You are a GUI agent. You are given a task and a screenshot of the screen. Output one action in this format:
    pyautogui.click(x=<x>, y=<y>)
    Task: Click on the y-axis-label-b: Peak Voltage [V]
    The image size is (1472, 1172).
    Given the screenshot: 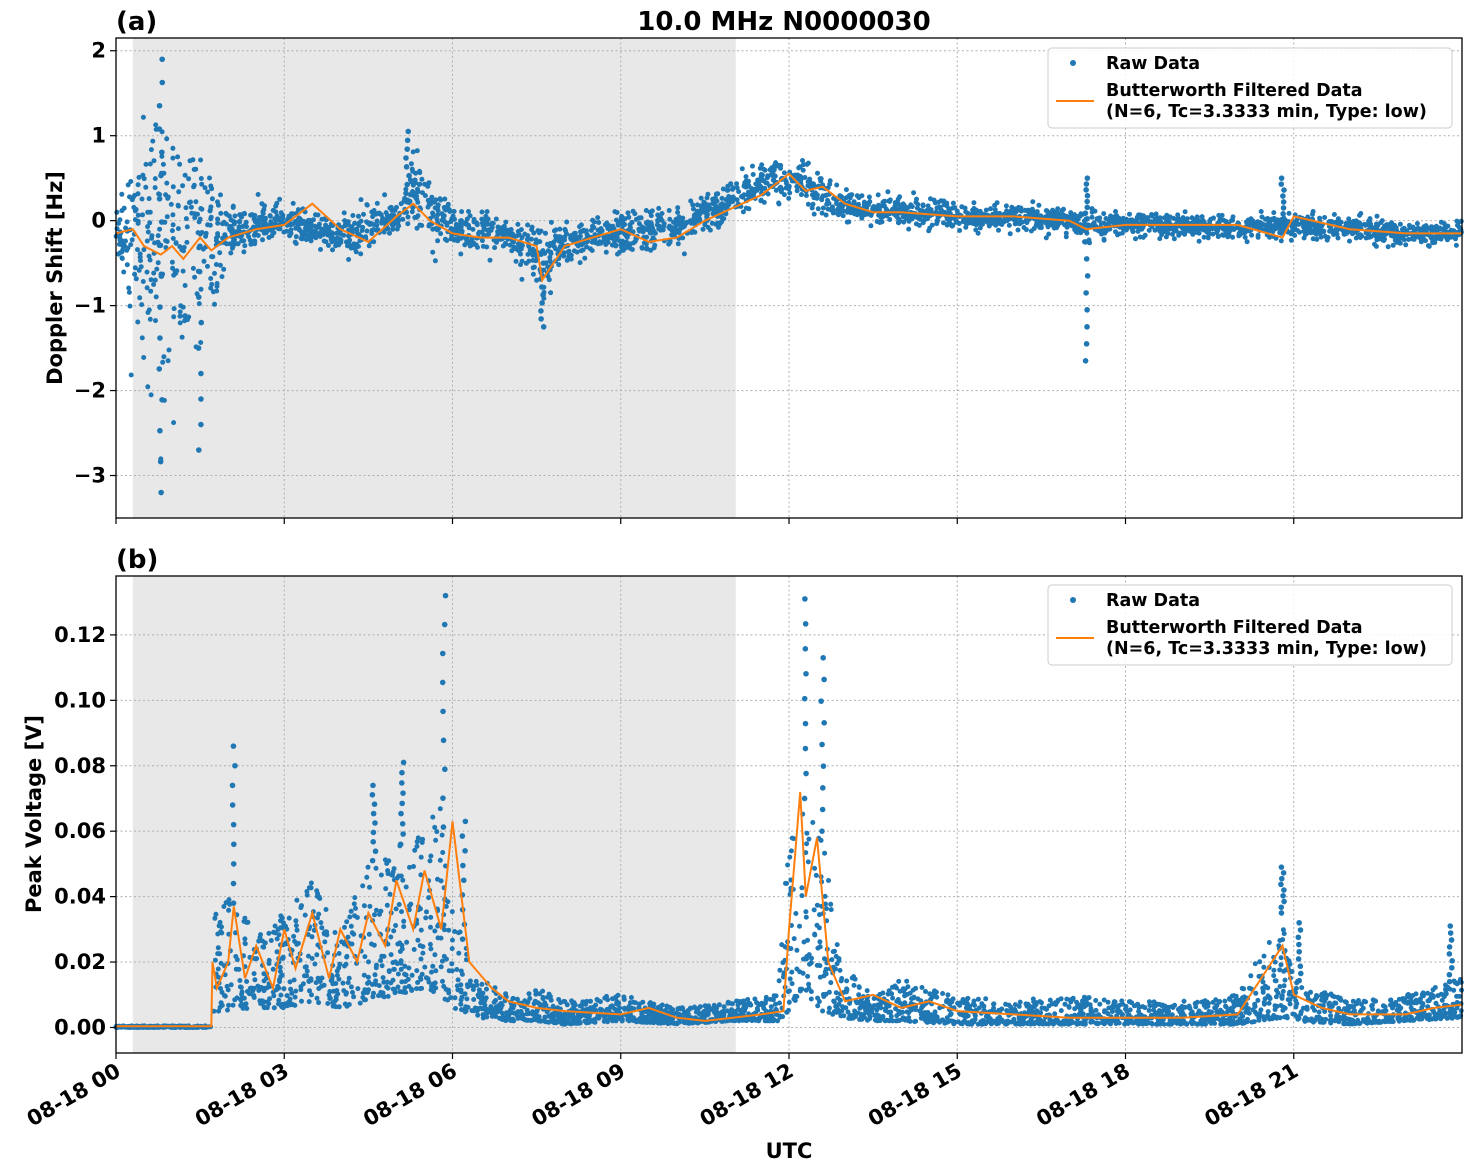 What is the action you would take?
    pyautogui.click(x=34, y=814)
    